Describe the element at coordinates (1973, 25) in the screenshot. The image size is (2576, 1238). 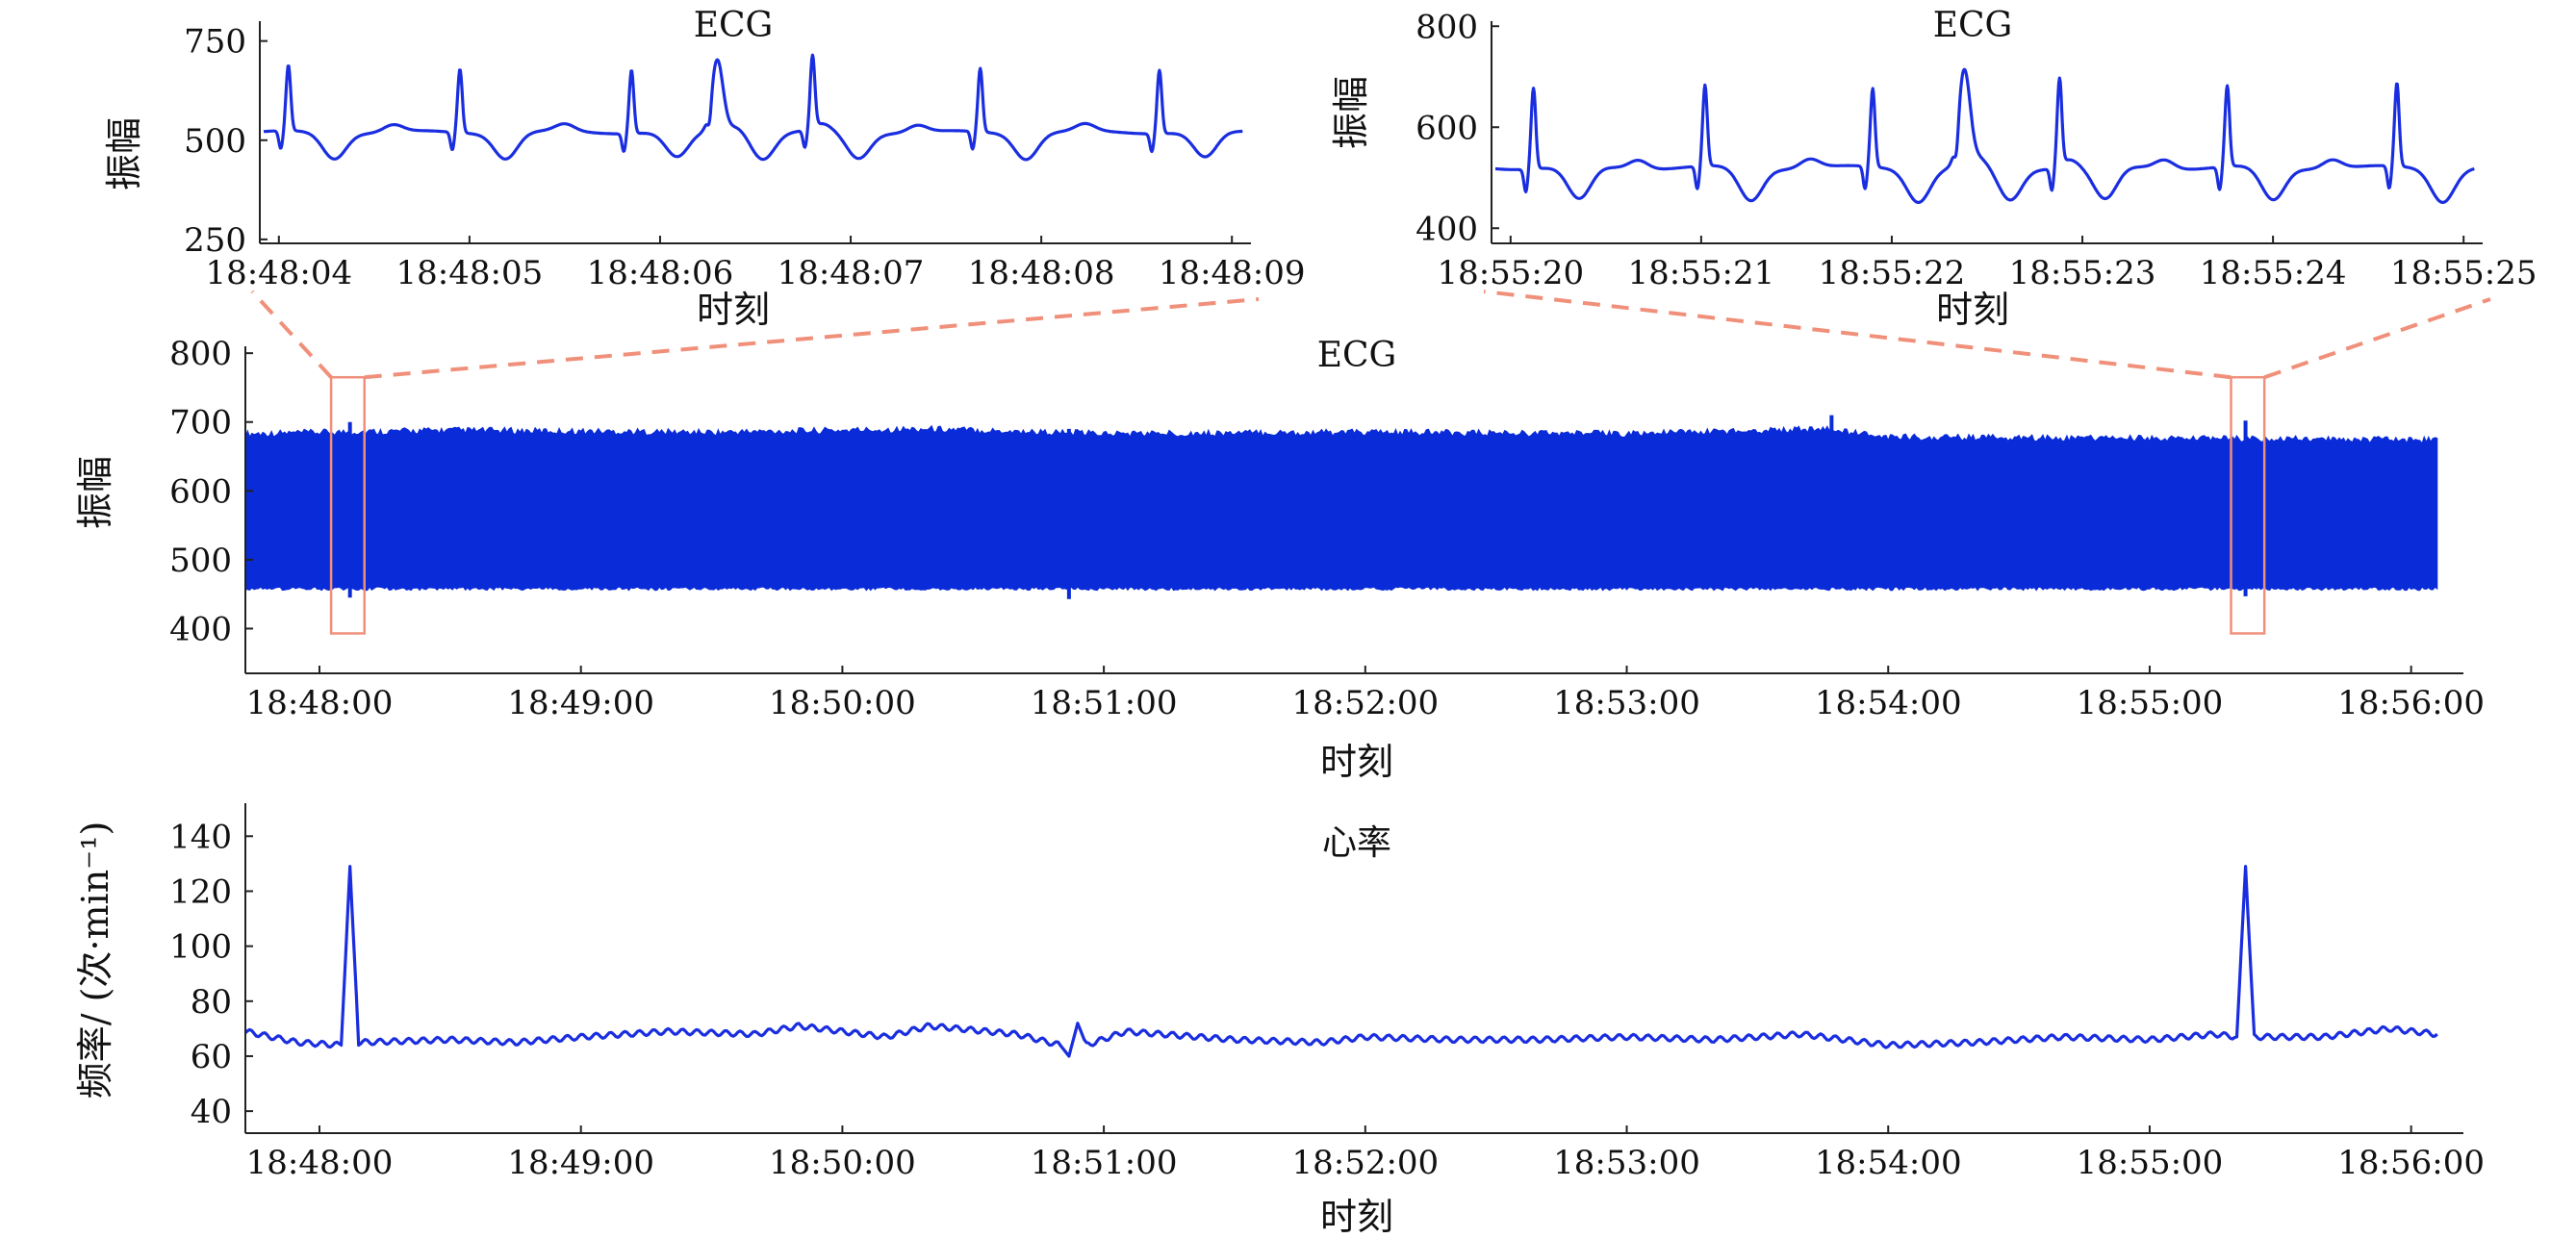
I see `ecg-zoom-2-title: ECG` at that location.